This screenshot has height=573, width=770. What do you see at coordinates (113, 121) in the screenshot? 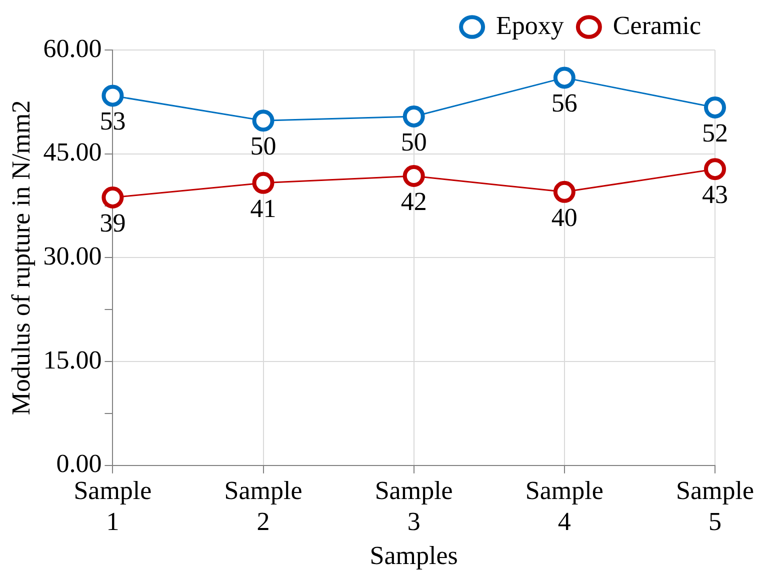
I see `data-label: 53` at bounding box center [113, 121].